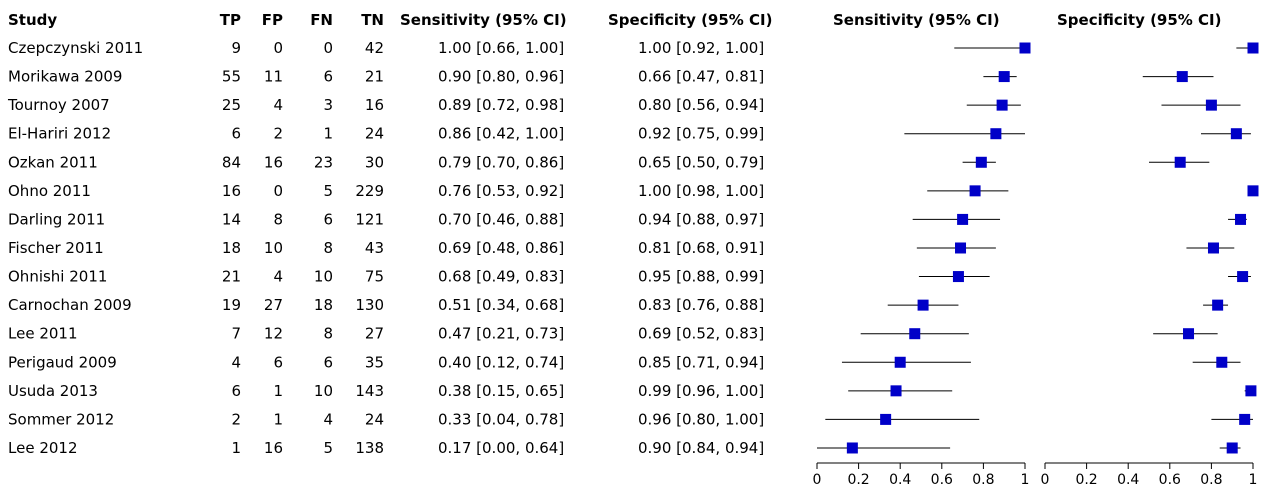  What do you see at coordinates (374, 334) in the screenshot?
I see `tn-value: 27` at bounding box center [374, 334].